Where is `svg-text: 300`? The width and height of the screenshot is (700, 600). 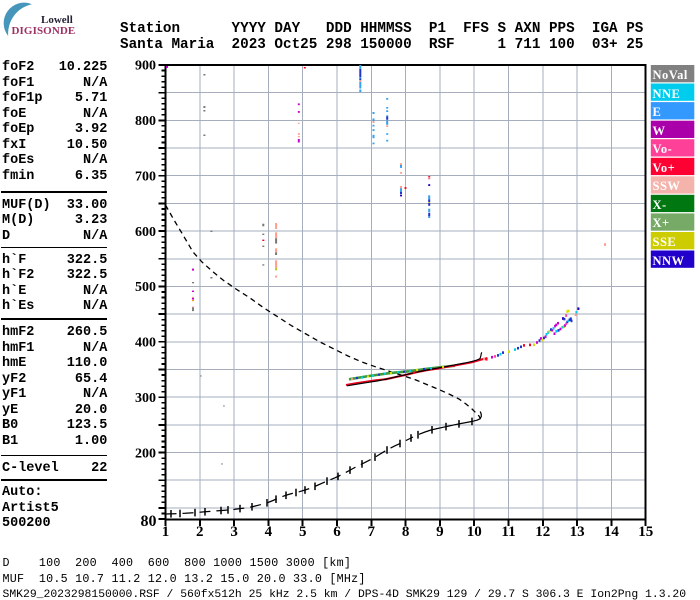
svg-text: 300 is located at coordinates (145, 398).